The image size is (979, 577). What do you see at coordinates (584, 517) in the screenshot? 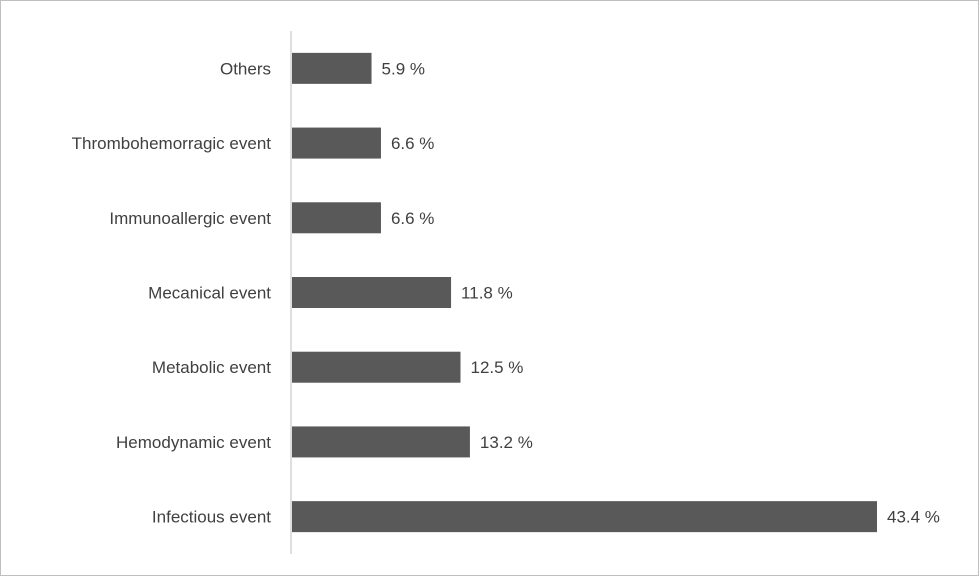
I see `bar-infectious-event` at bounding box center [584, 517].